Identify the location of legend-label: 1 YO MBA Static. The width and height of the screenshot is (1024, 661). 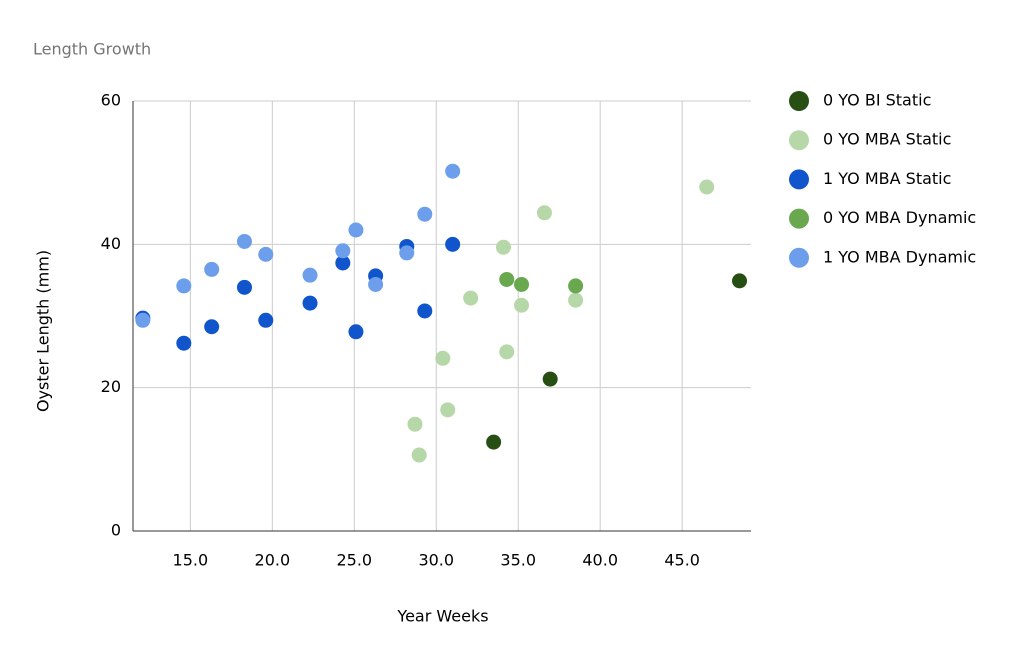
(887, 178).